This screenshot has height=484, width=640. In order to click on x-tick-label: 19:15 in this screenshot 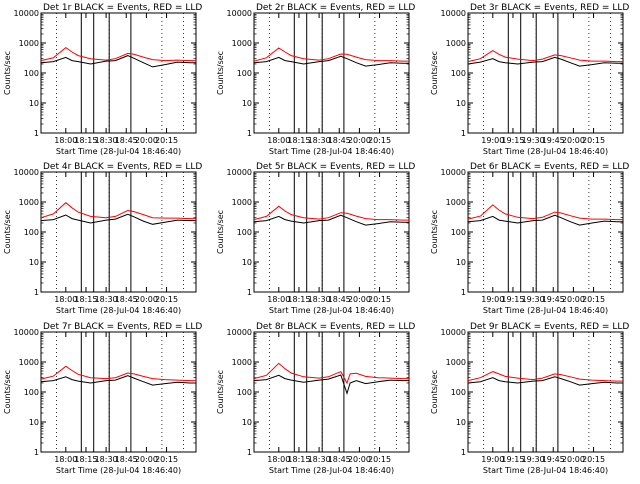, I will do `click(512, 299)`.